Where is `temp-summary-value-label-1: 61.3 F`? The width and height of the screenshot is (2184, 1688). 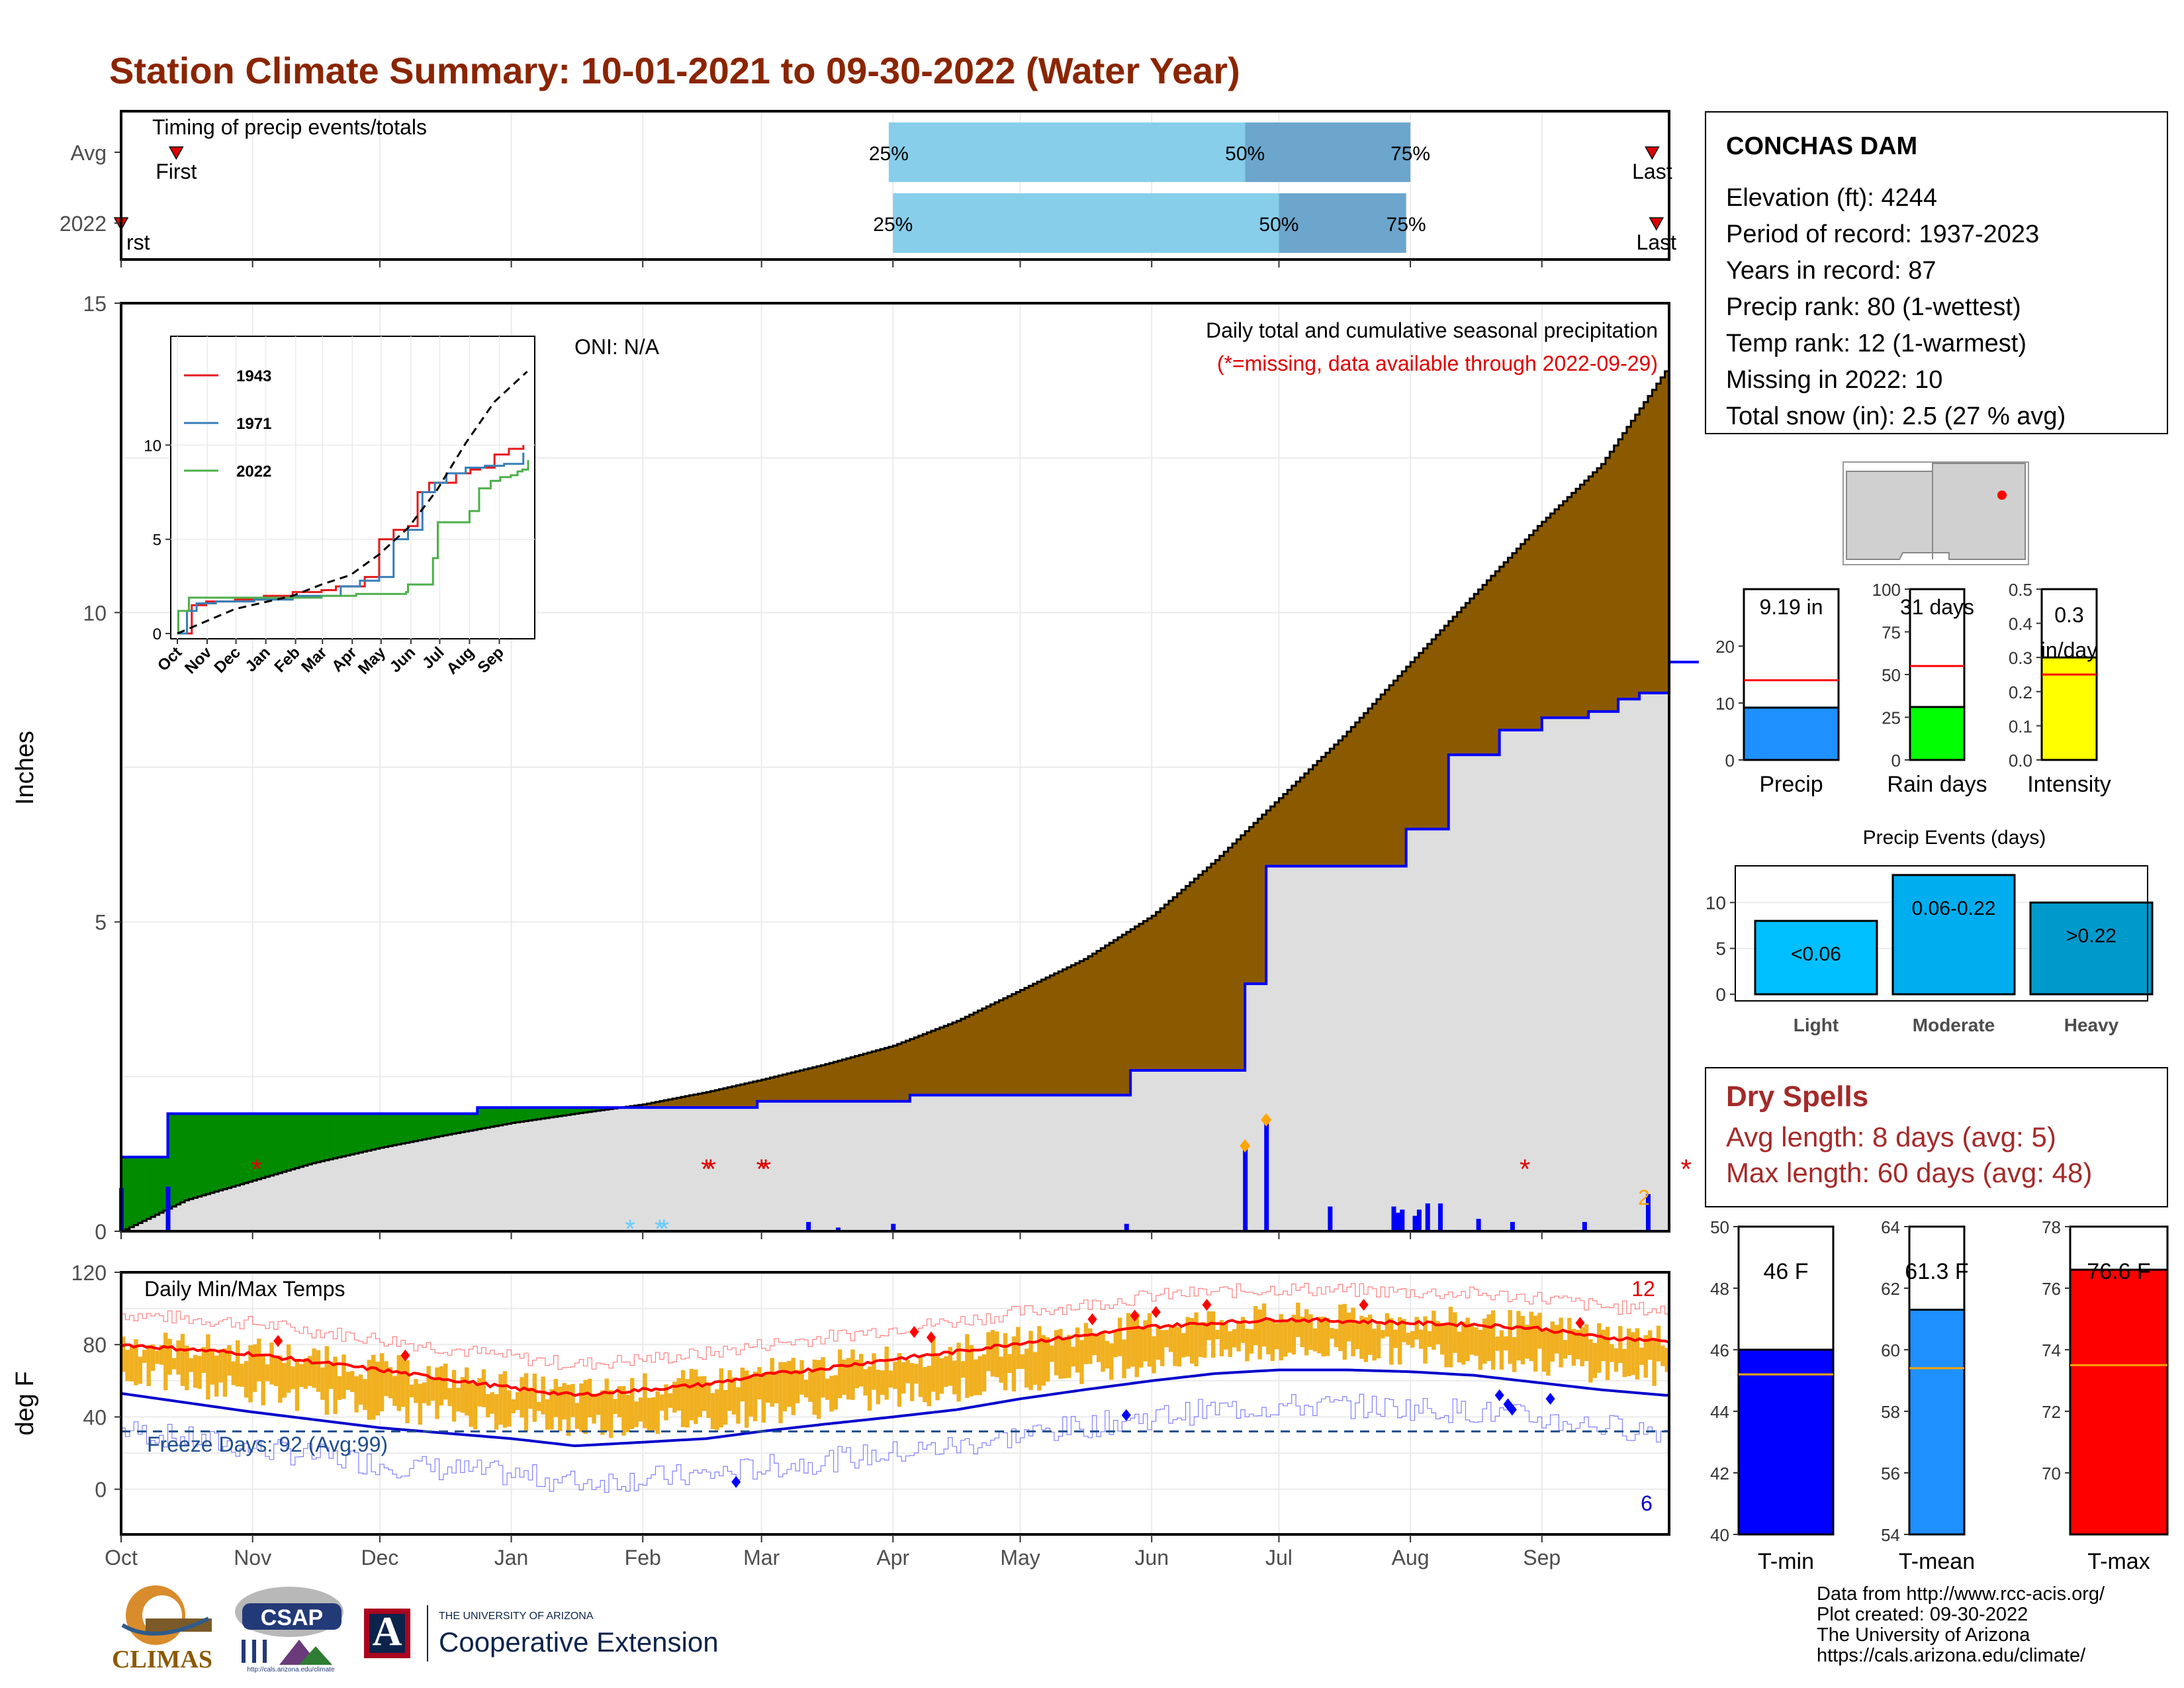 temp-summary-value-label-1: 61.3 F is located at coordinates (1937, 1271).